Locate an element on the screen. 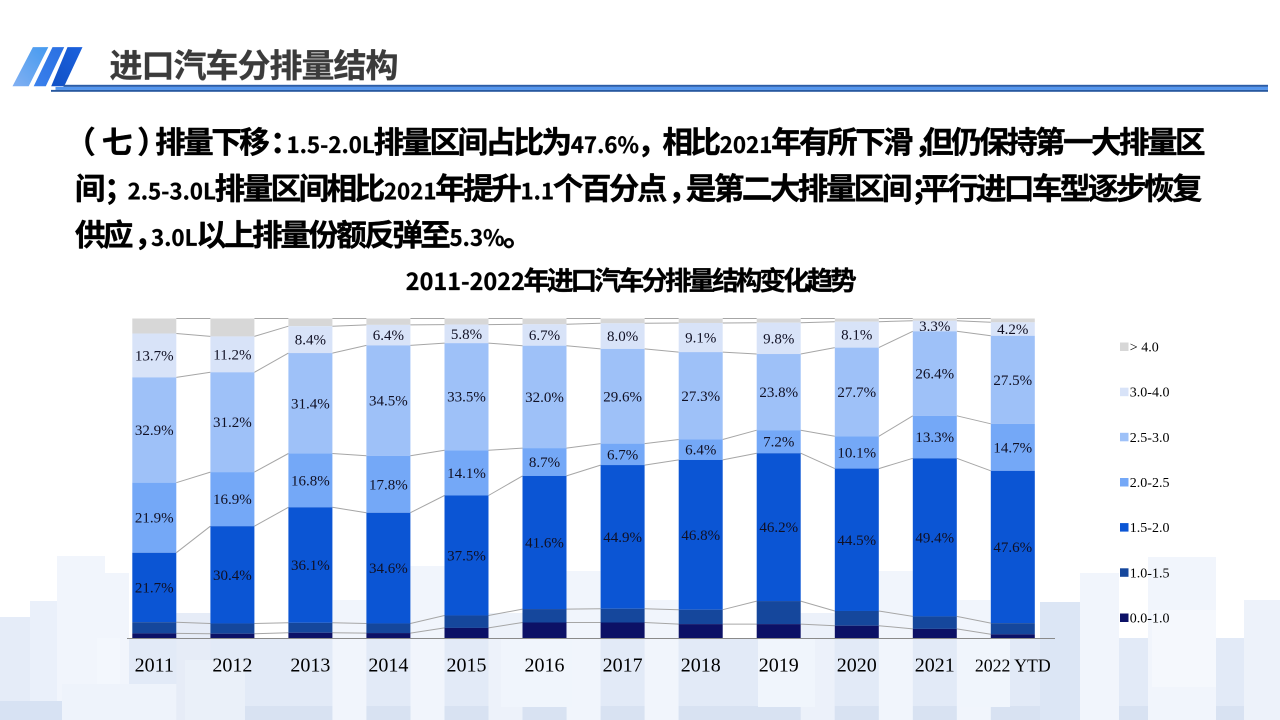  svg-text: 2015 is located at coordinates (467, 666).